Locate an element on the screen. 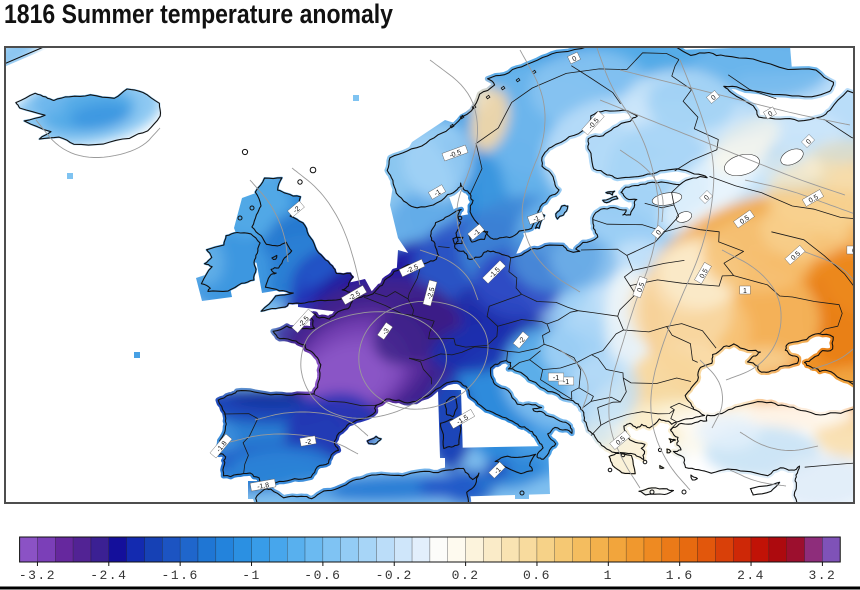  svg-text: -0.5 is located at coordinates (456, 154).